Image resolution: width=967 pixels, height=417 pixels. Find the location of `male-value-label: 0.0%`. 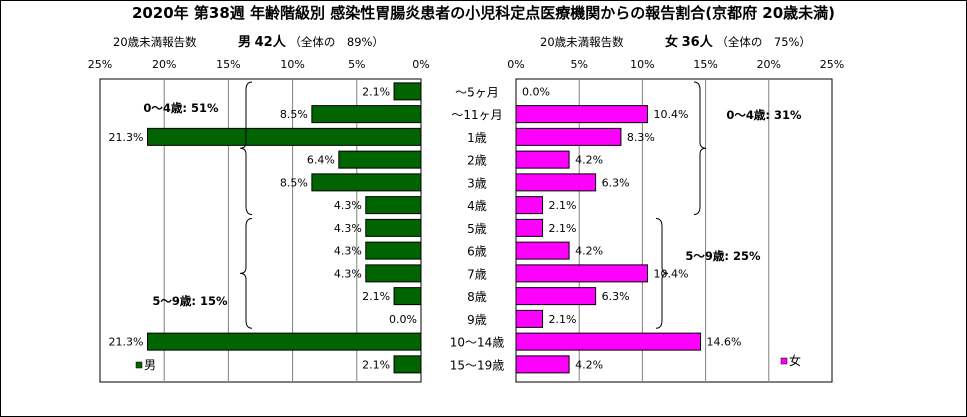

male-value-label: 0.0% is located at coordinates (403, 319).